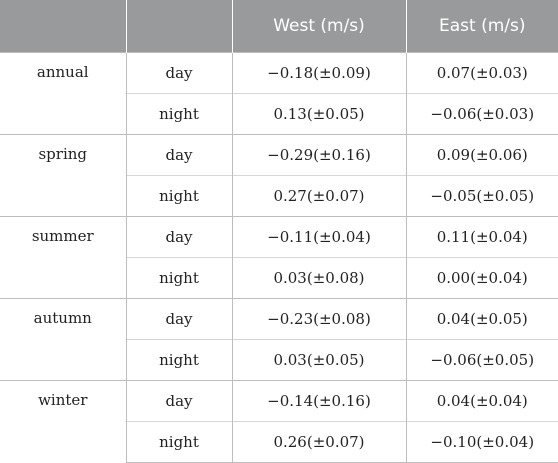 This screenshot has width=558, height=463. I want to click on header-row: West (m/s) East (m/s), so click(279, 26).